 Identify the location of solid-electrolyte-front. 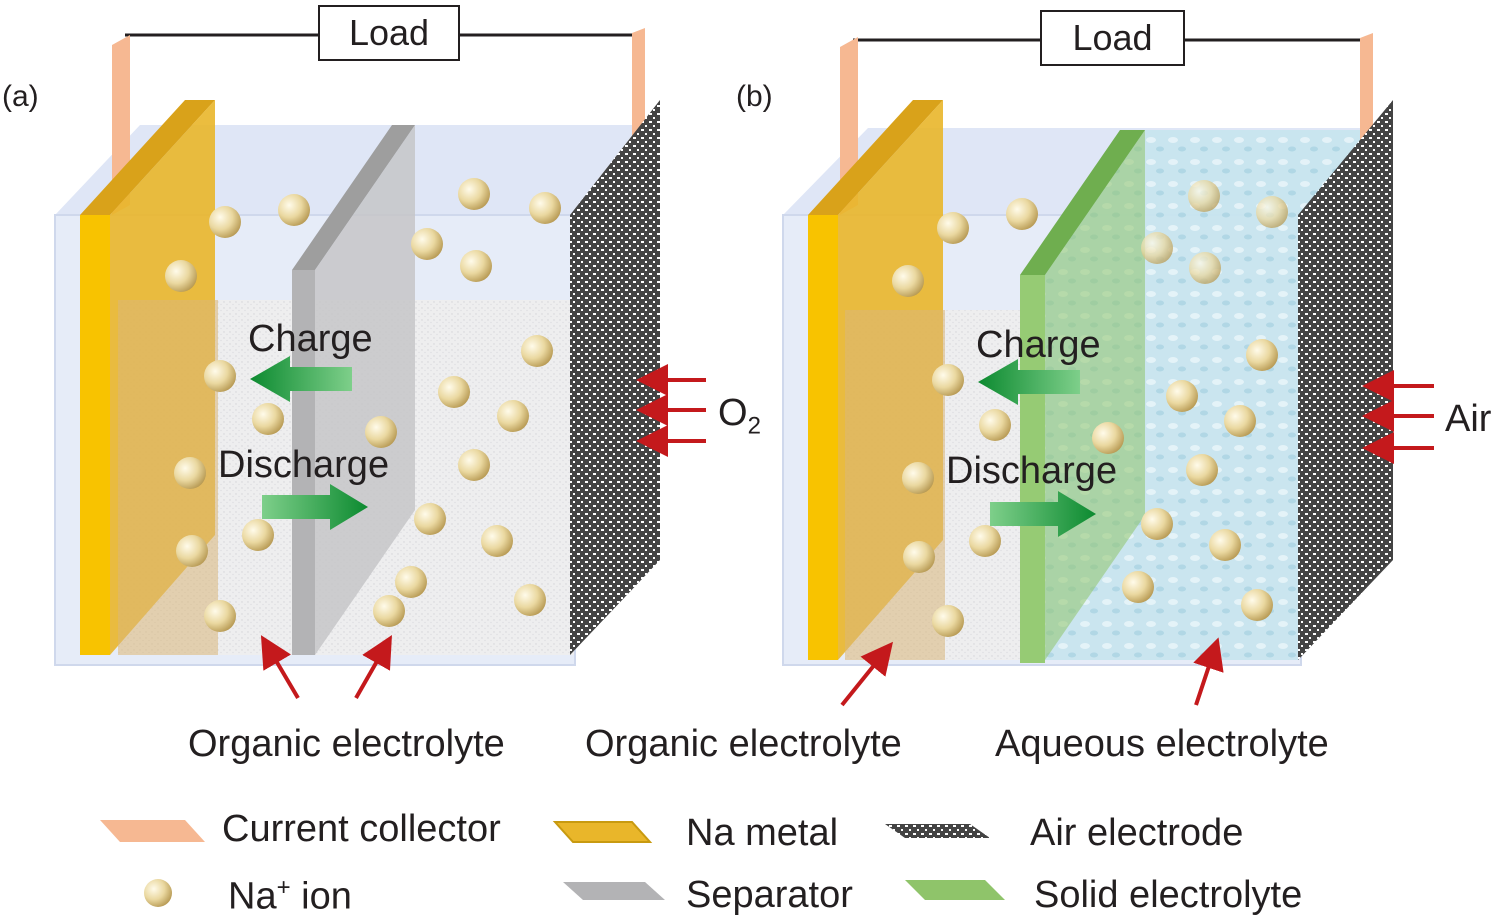
(1032, 469).